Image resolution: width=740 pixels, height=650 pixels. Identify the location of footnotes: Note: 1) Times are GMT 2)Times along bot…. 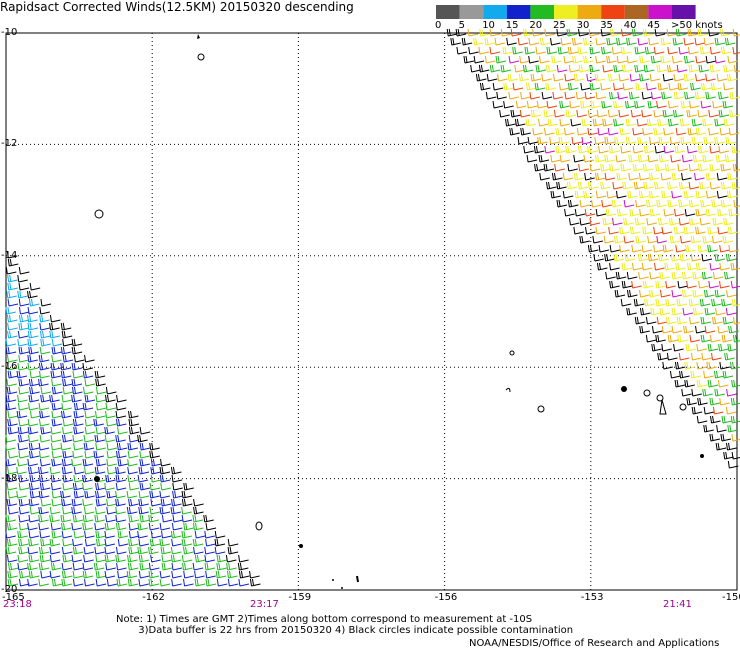
(345, 625).